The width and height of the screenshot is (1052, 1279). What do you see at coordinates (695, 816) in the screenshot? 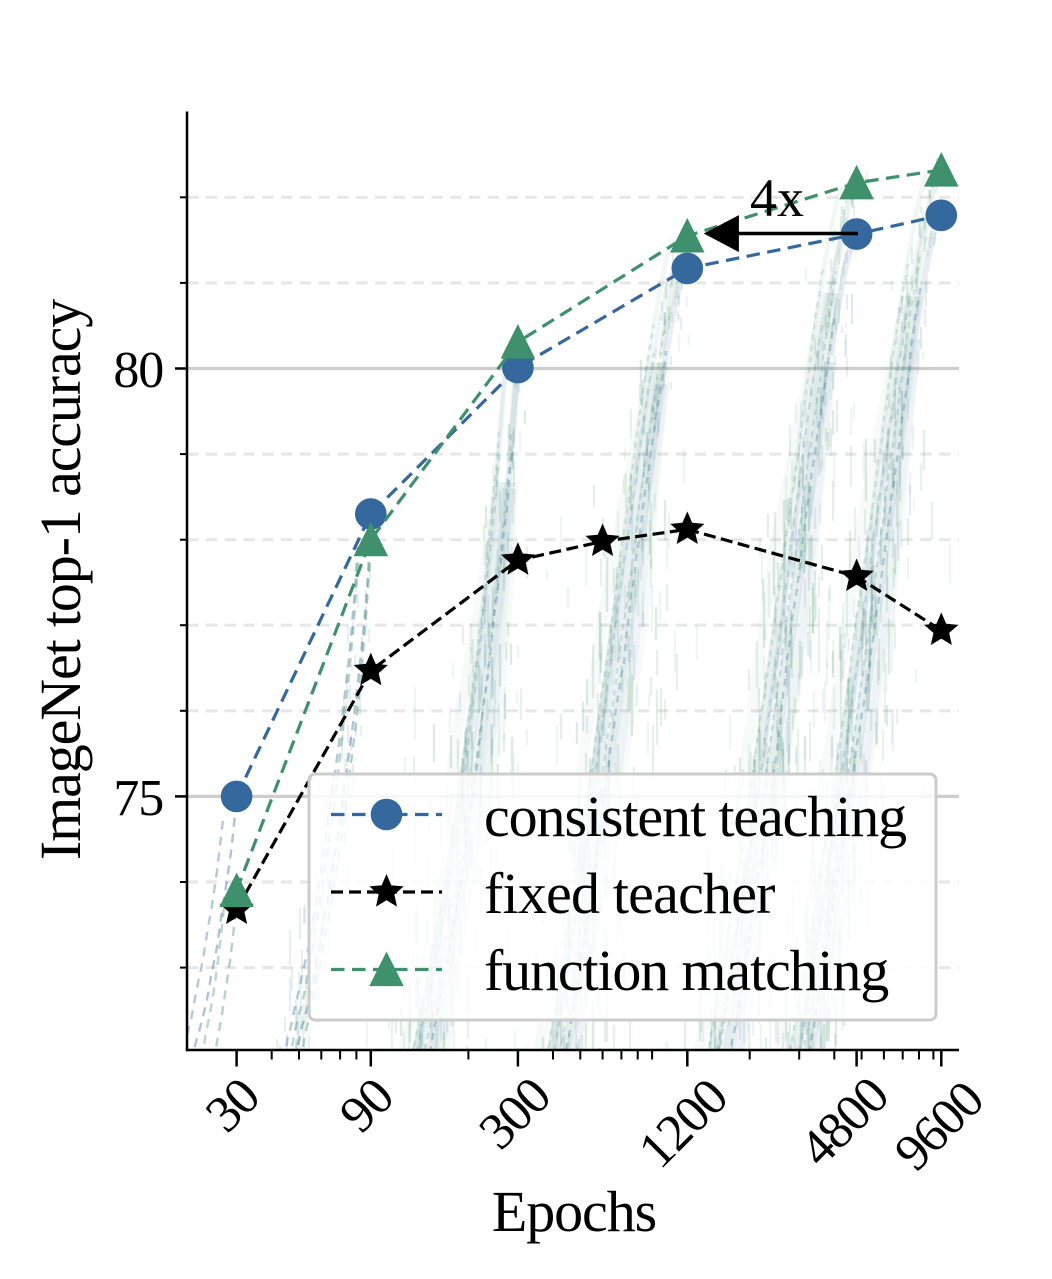
I see `svg-text: consistent teaching` at bounding box center [695, 816].